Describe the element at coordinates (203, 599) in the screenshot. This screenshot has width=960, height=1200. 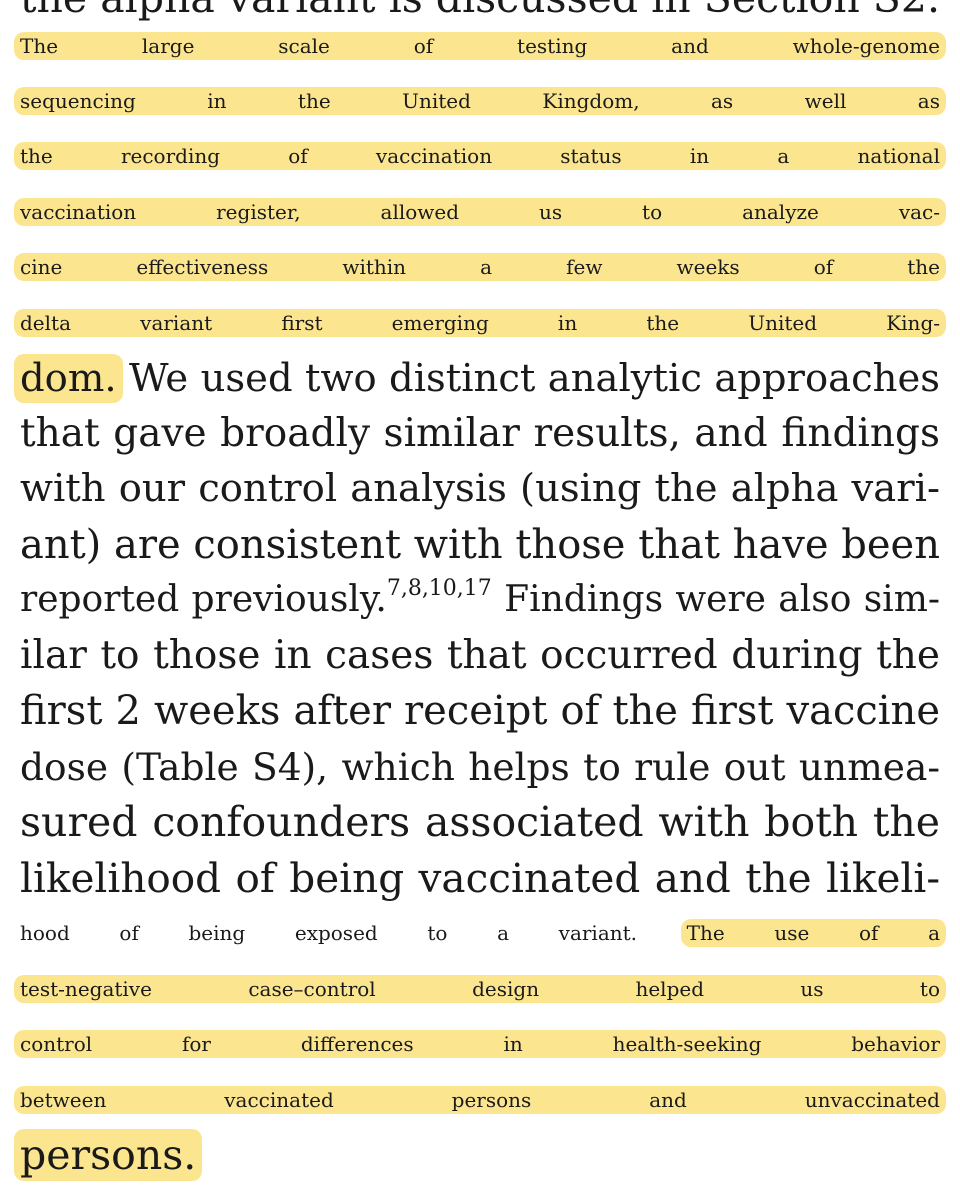
I see `body-text: reported previously.` at that location.